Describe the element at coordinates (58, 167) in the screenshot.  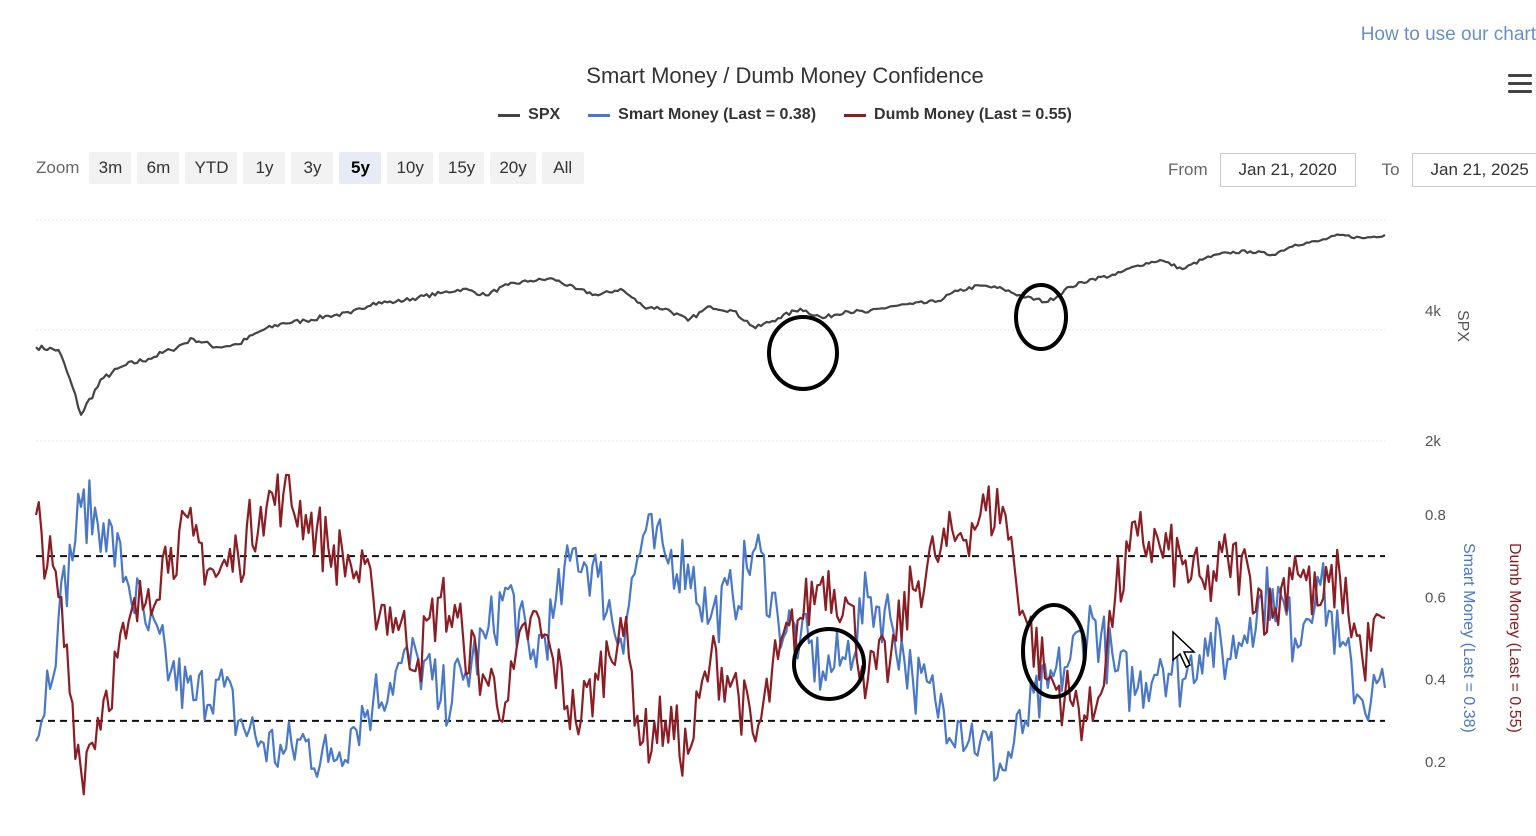
I see `zoom-label: Zoom` at that location.